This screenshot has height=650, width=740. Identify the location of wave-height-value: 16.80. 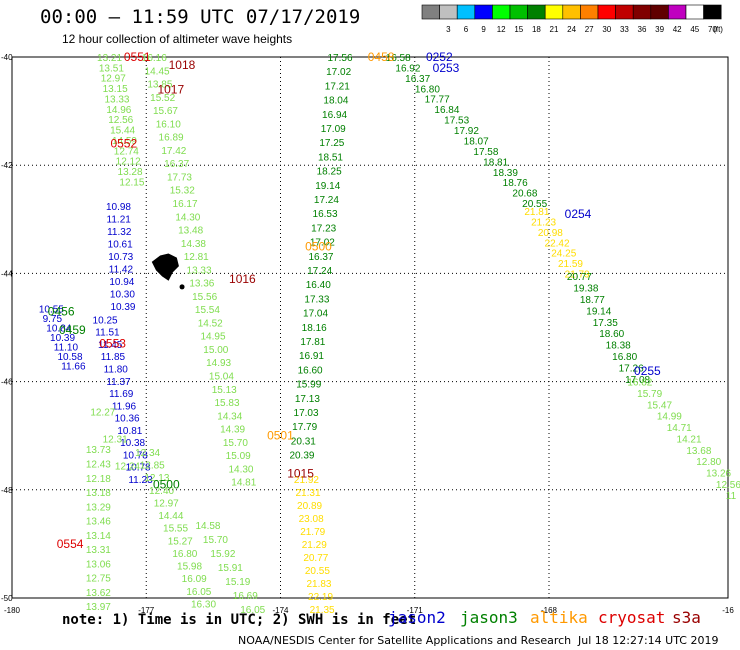
(427, 89).